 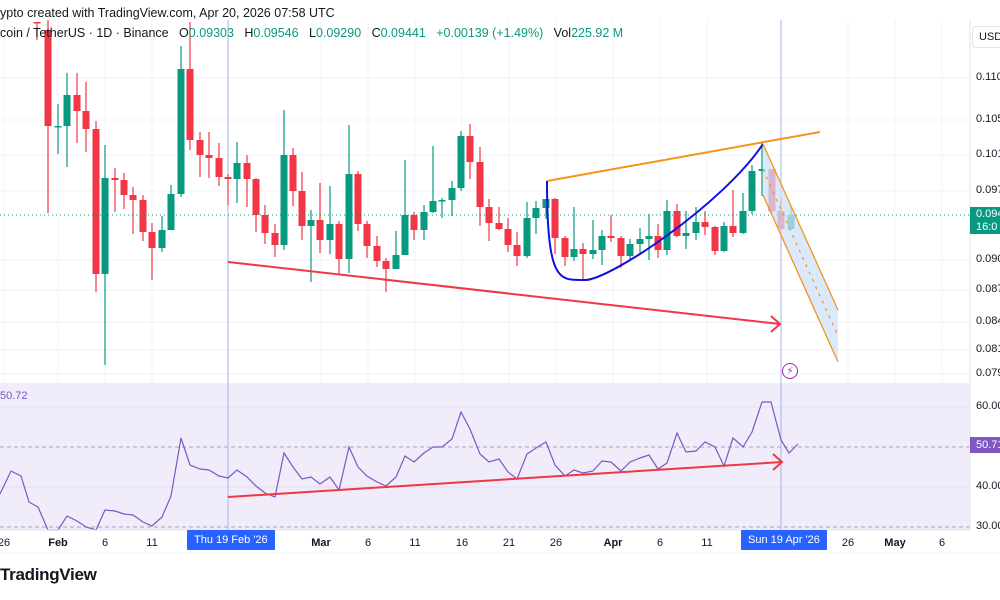 I want to click on open-value: 0.09303, so click(x=211, y=33).